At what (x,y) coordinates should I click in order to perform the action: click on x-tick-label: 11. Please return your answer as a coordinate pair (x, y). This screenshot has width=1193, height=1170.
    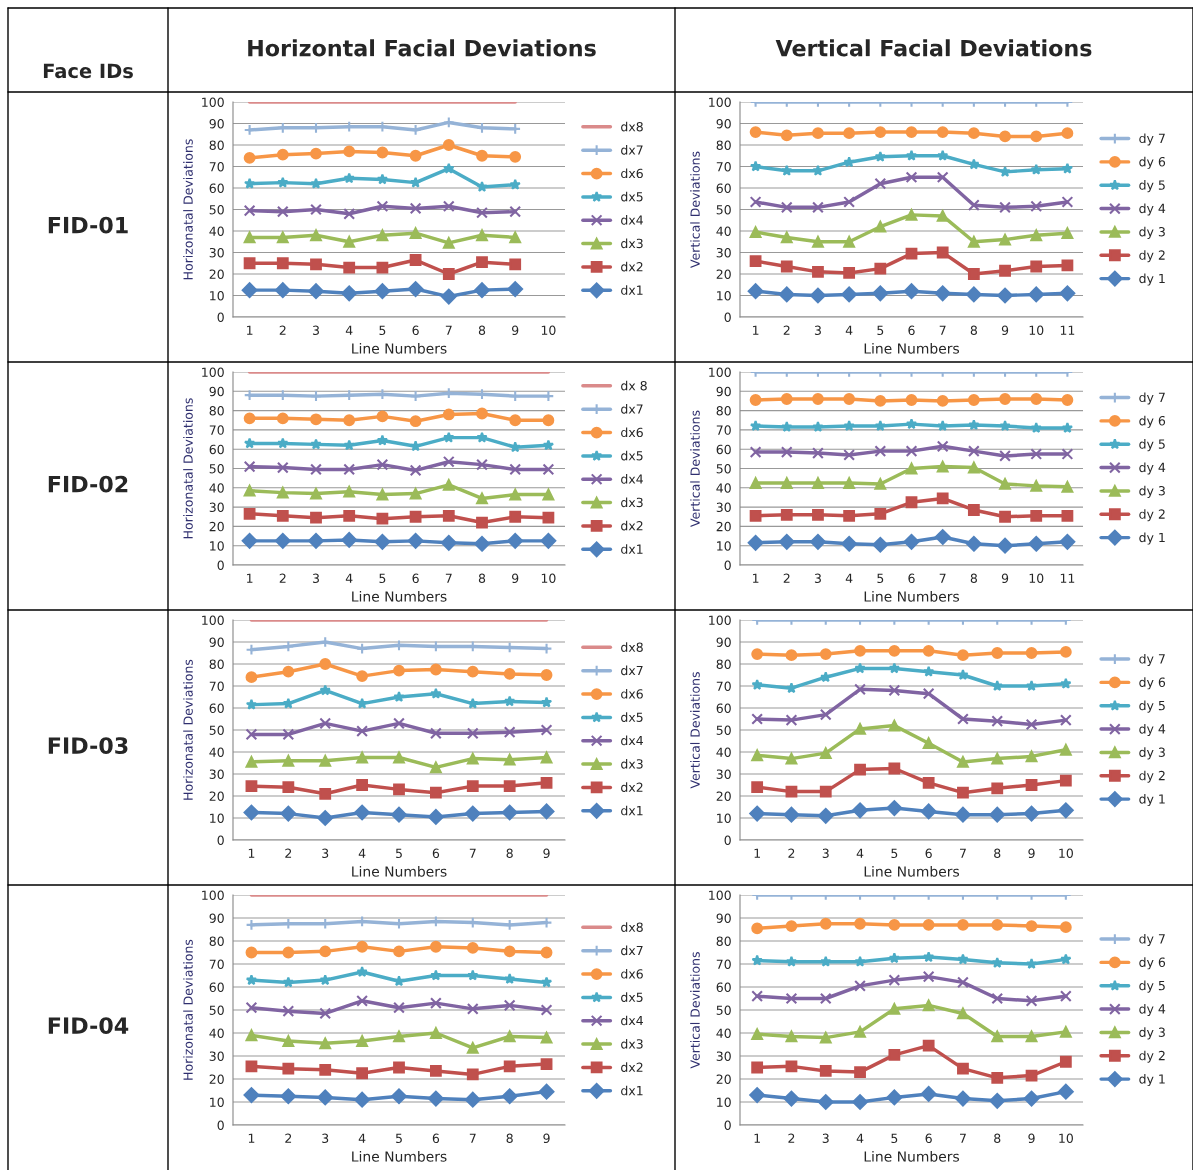
    Looking at the image, I should click on (1067, 578).